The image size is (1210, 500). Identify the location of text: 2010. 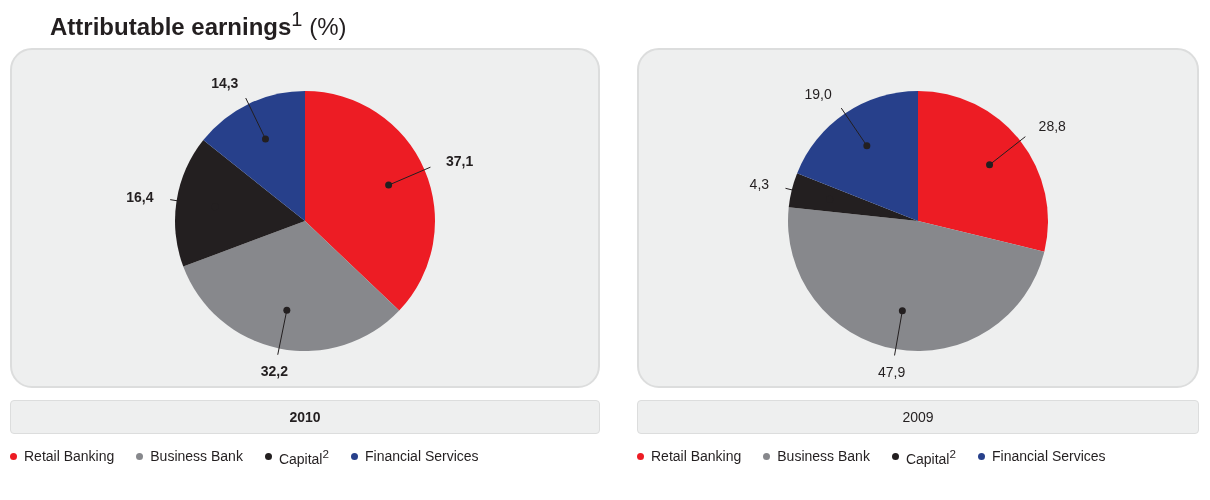
(305, 417).